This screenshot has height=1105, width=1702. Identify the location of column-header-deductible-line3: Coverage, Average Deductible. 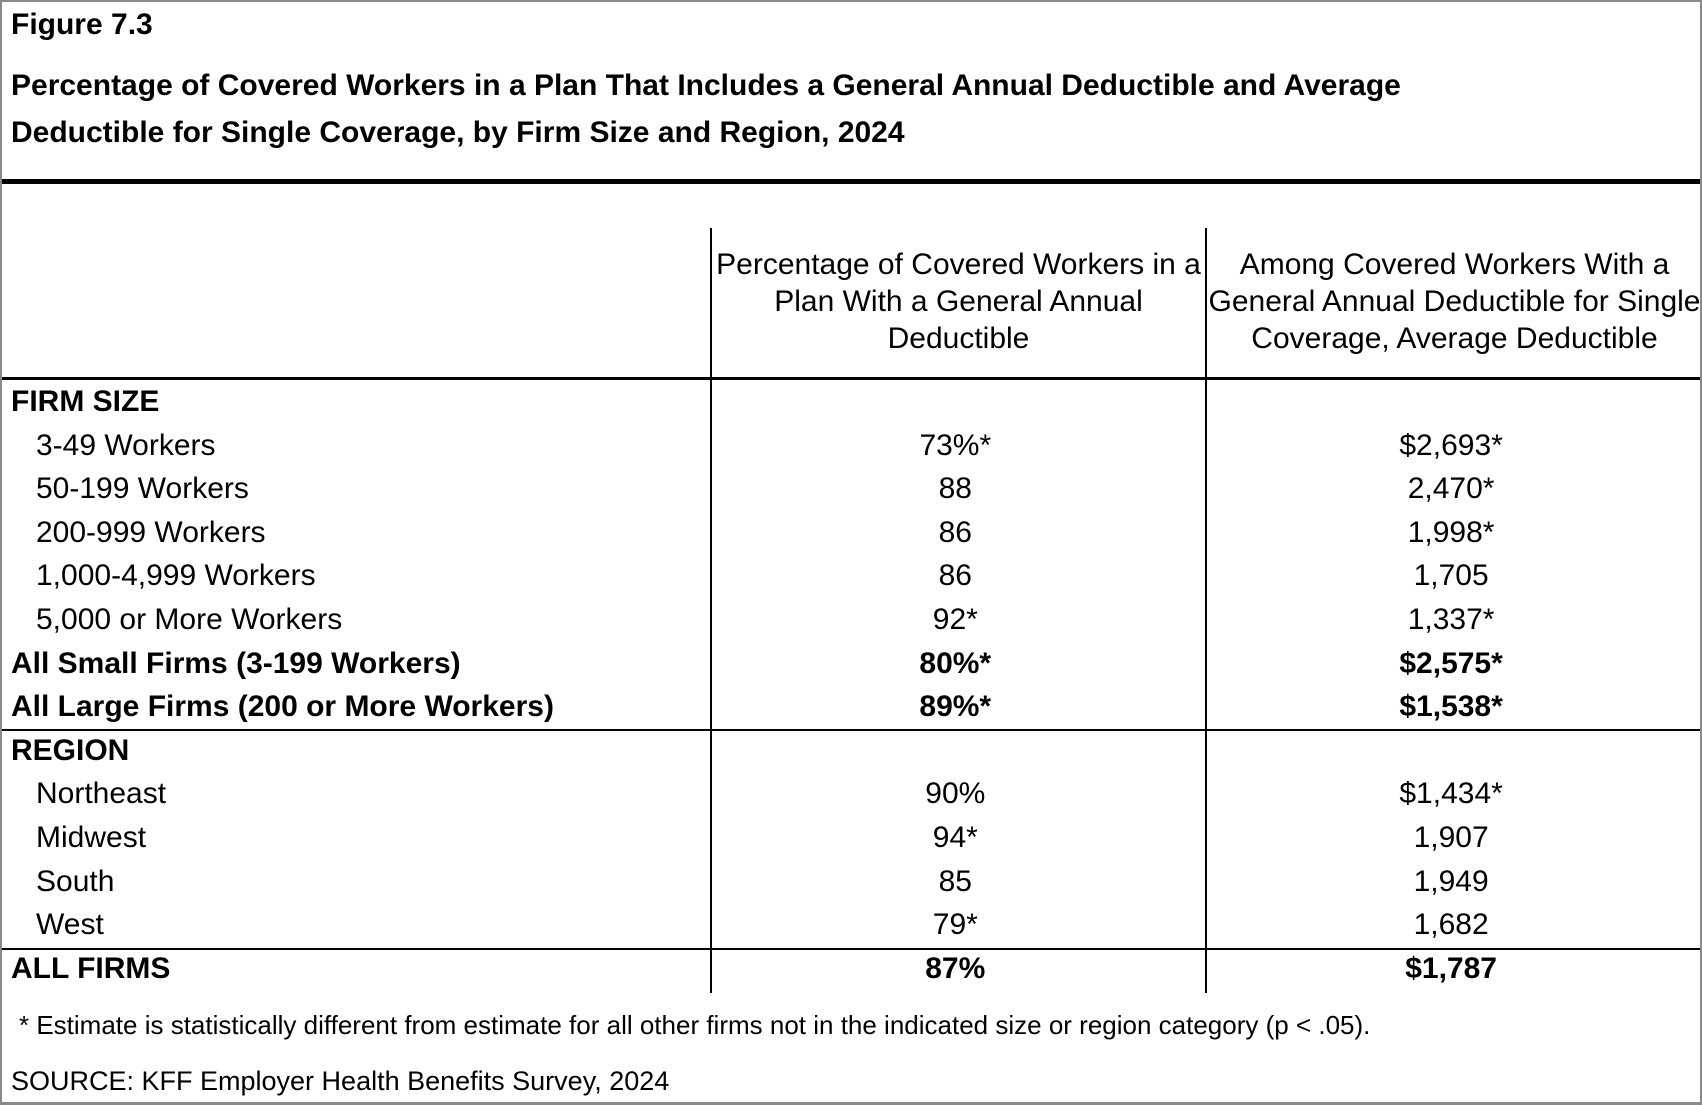
(1454, 338).